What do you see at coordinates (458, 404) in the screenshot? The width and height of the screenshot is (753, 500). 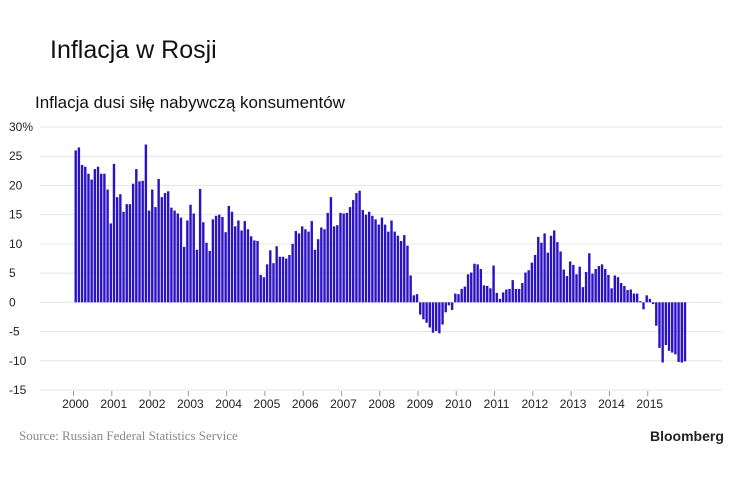 I see `x-tick-label: 2010` at bounding box center [458, 404].